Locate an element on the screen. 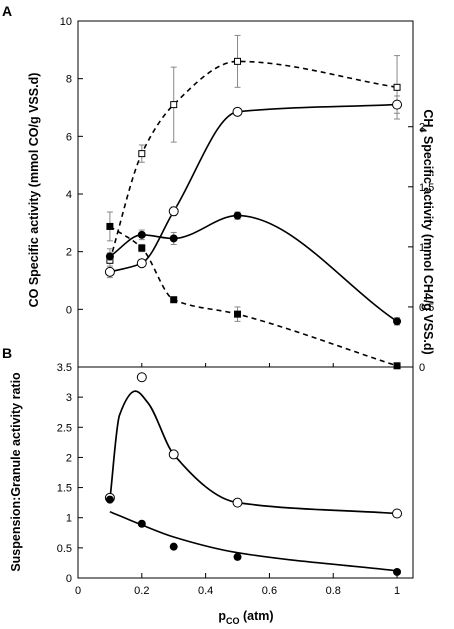  panel-a-right-tick-label: 0.5 is located at coordinates (426, 308).